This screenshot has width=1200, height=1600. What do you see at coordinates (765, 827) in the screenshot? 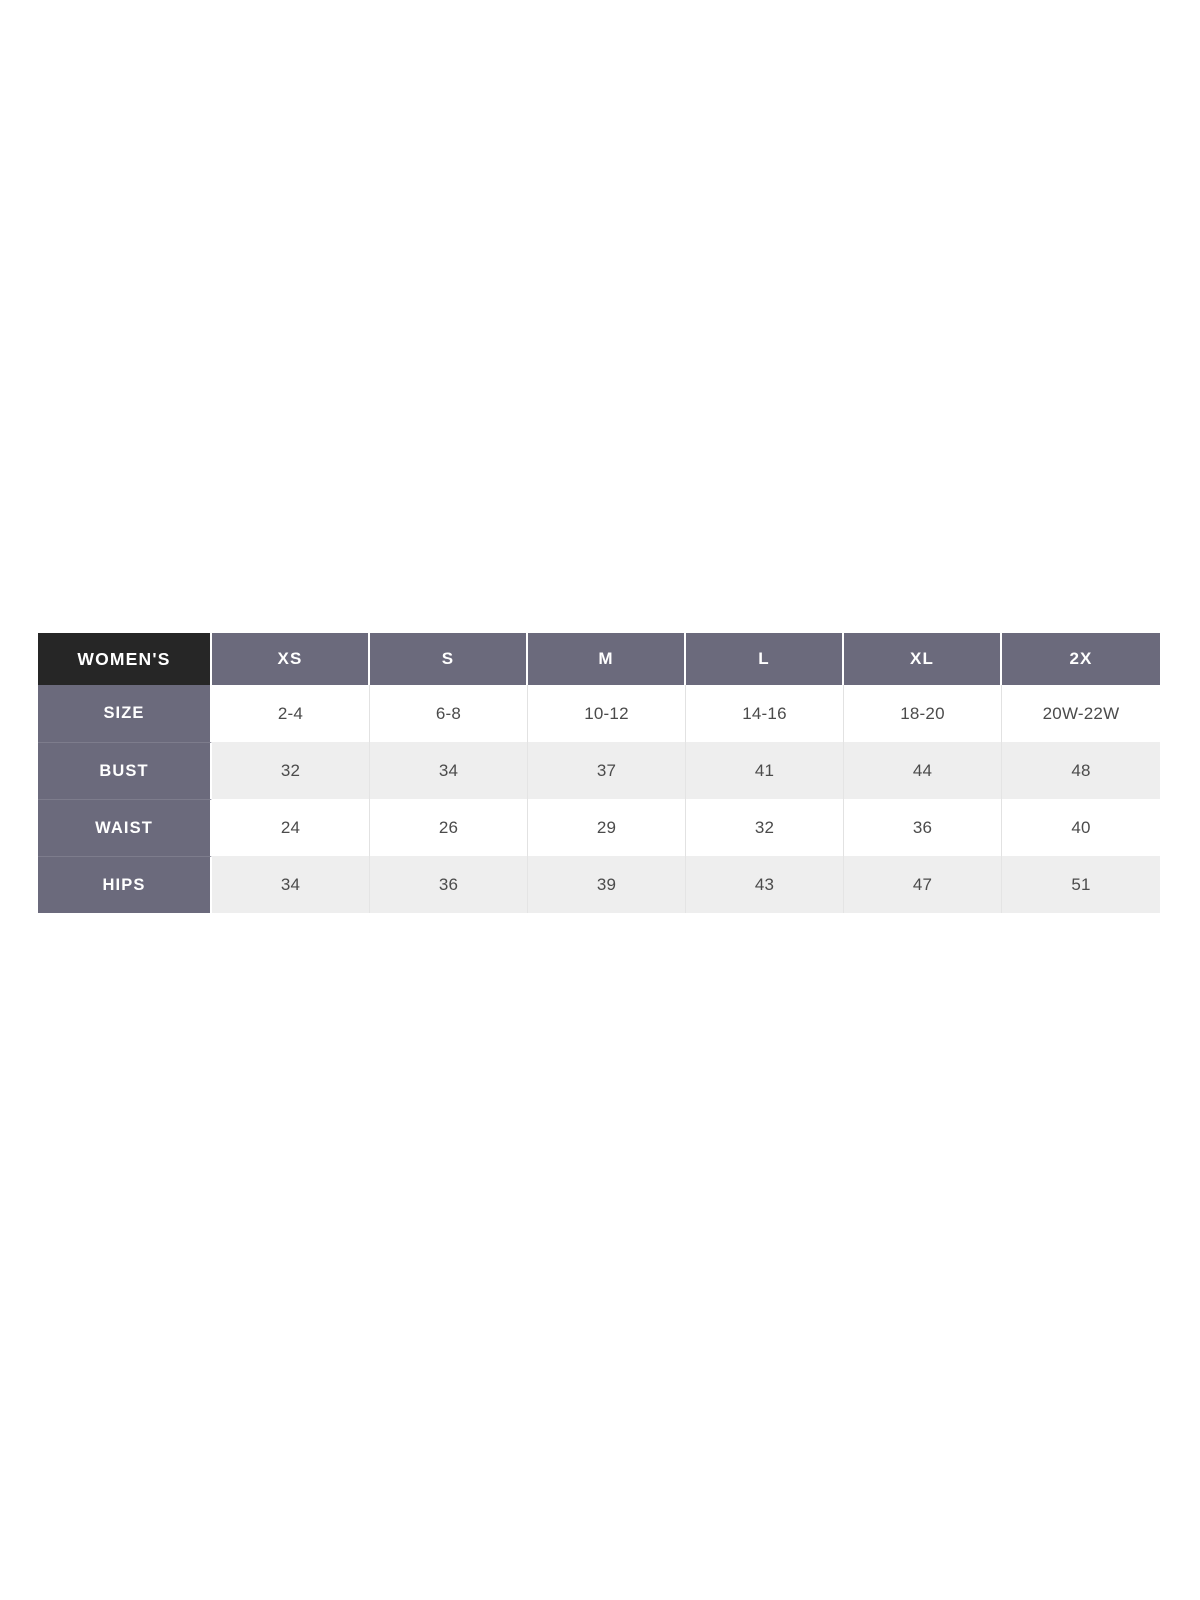
I see `cell-waist-l: 32` at bounding box center [765, 827].